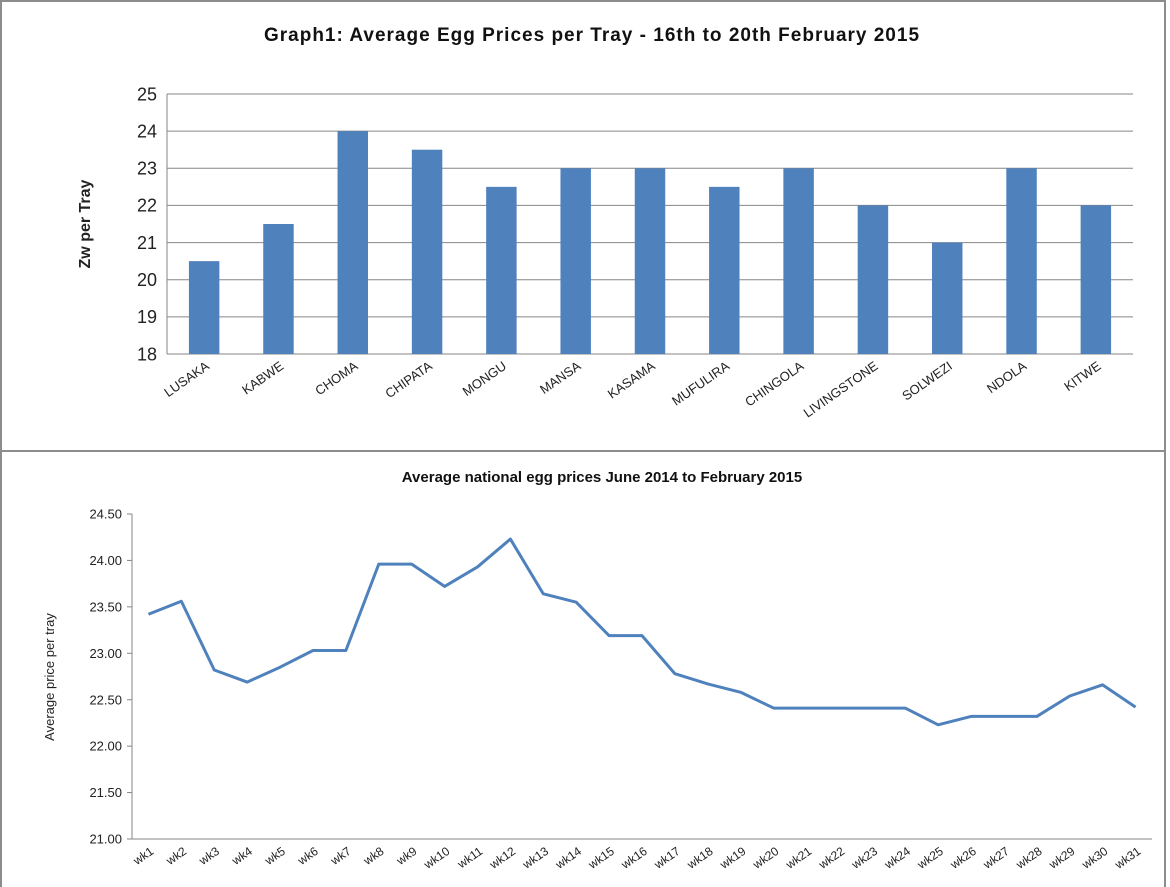  Describe the element at coordinates (1029, 858) in the screenshot. I see `x-tick-label: wk28` at that location.